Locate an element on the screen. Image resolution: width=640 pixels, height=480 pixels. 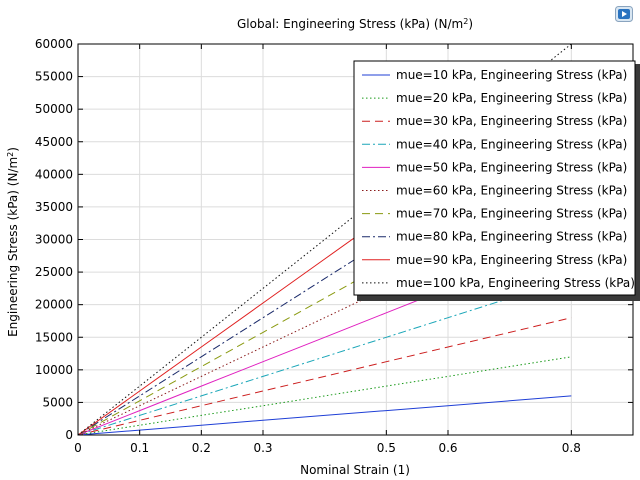
y-tick-label: 40000 is located at coordinates (54, 174).